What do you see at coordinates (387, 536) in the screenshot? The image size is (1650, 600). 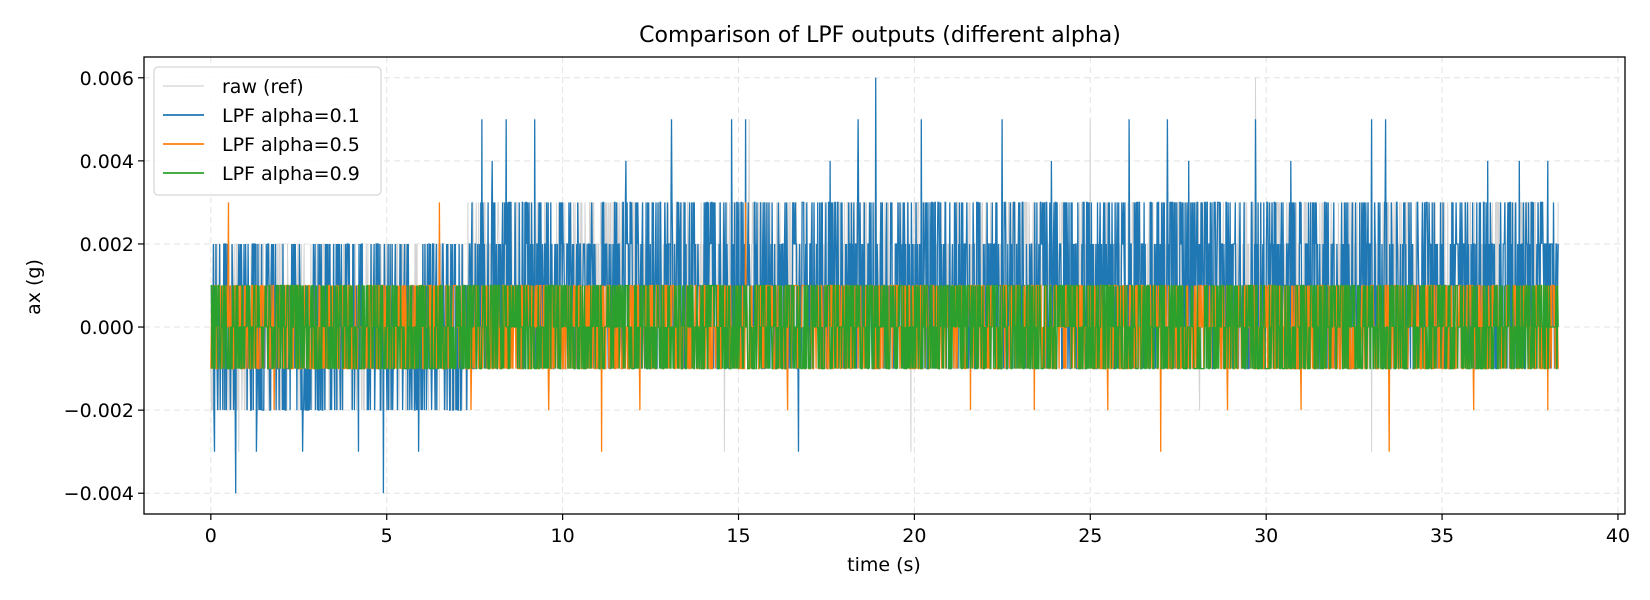 I see `x-tick-label: 5` at bounding box center [387, 536].